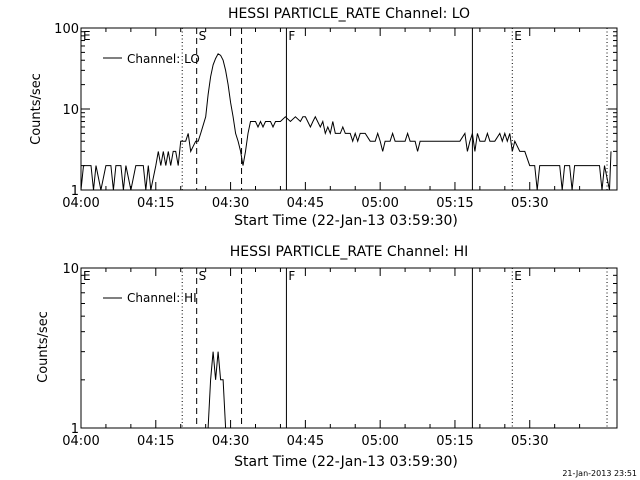 The image size is (640, 480). What do you see at coordinates (66, 29) in the screenshot?
I see `y-tick-label: 100` at bounding box center [66, 29].